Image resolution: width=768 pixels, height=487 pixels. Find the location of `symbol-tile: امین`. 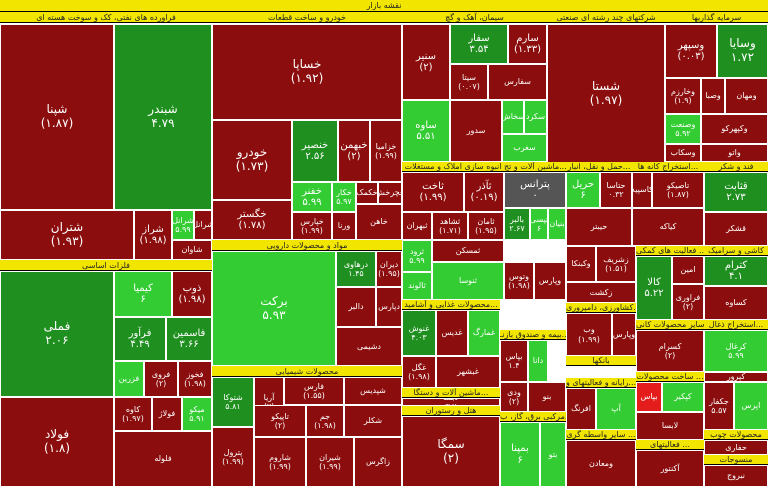

symbol-tile: امین is located at coordinates (688, 270).